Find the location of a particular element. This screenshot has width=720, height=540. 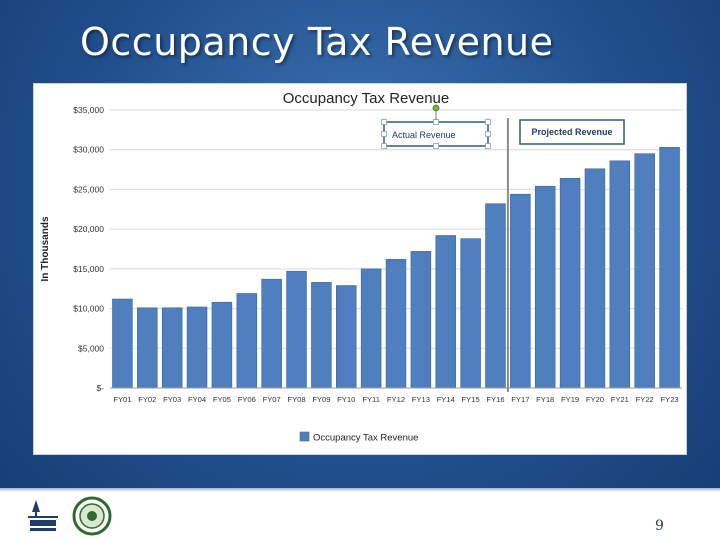

x-tick-label: FY21 is located at coordinates (620, 399).